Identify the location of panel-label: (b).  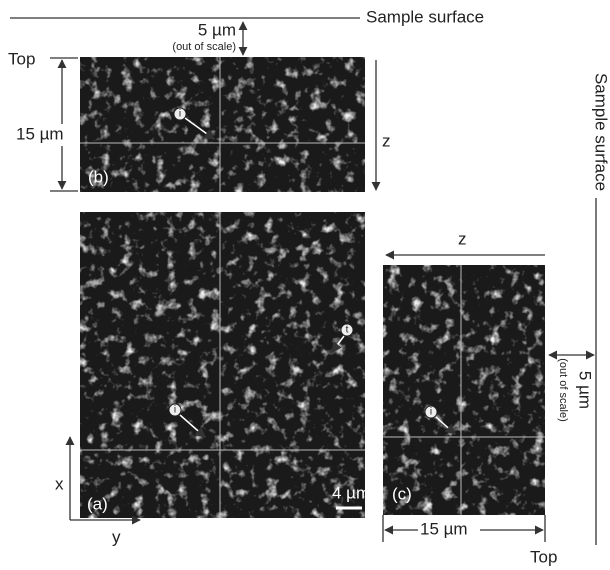
(98, 176).